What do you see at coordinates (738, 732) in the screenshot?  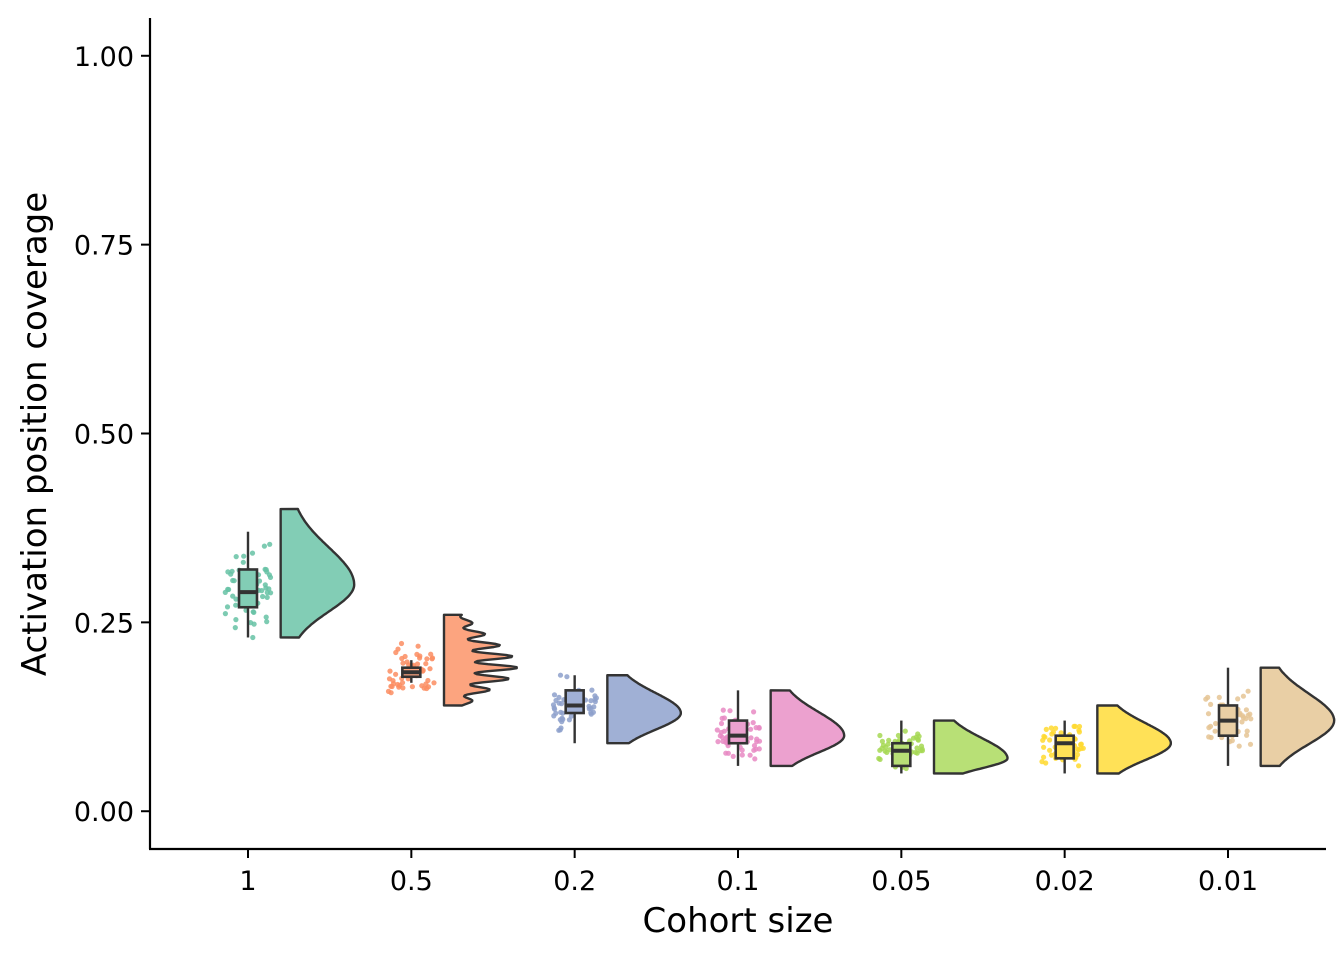 I see `box-0.1` at bounding box center [738, 732].